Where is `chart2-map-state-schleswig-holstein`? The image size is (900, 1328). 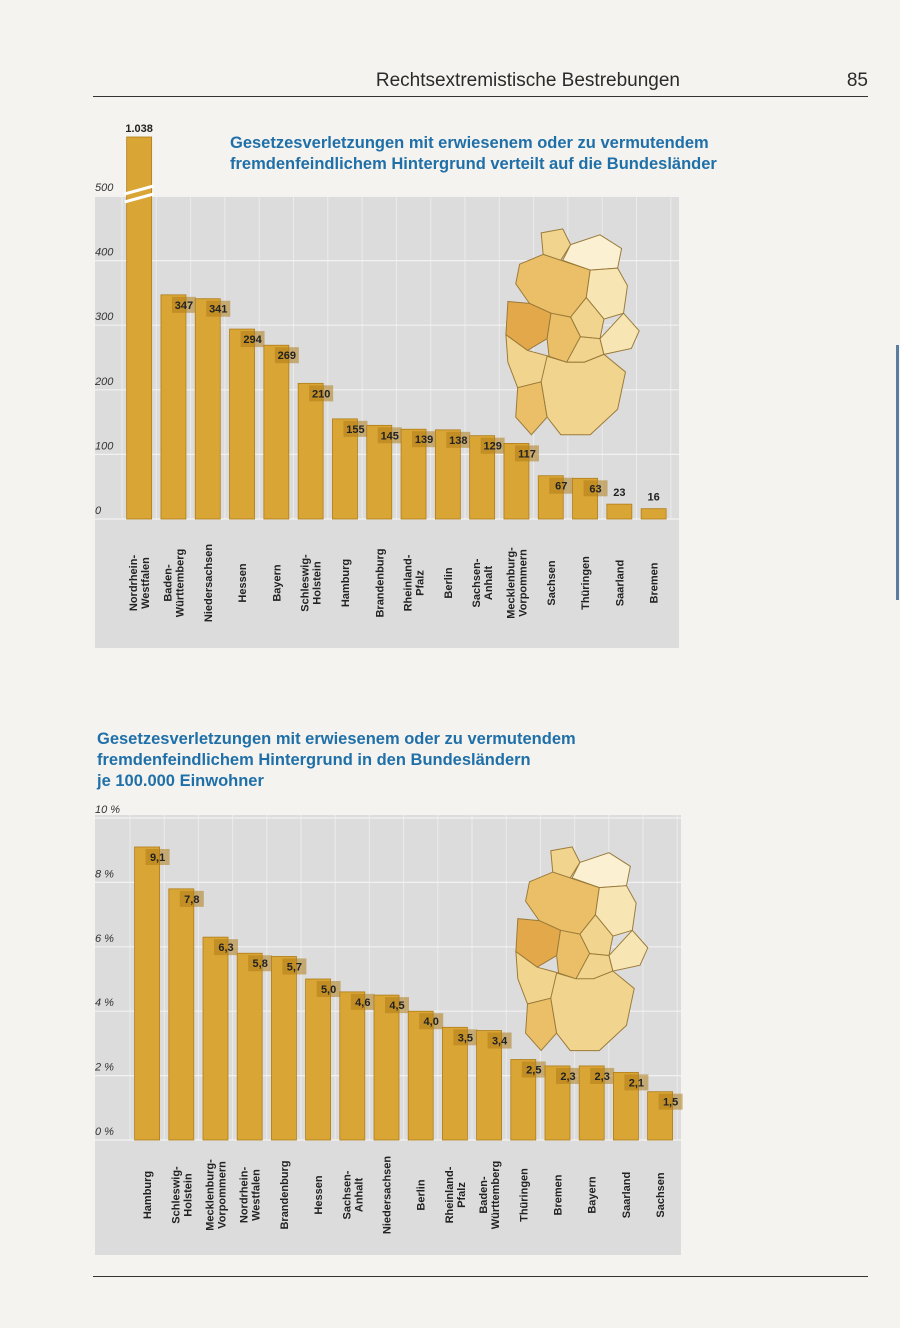
chart2-map-state-schleswig-holstein is located at coordinates (565, 862).